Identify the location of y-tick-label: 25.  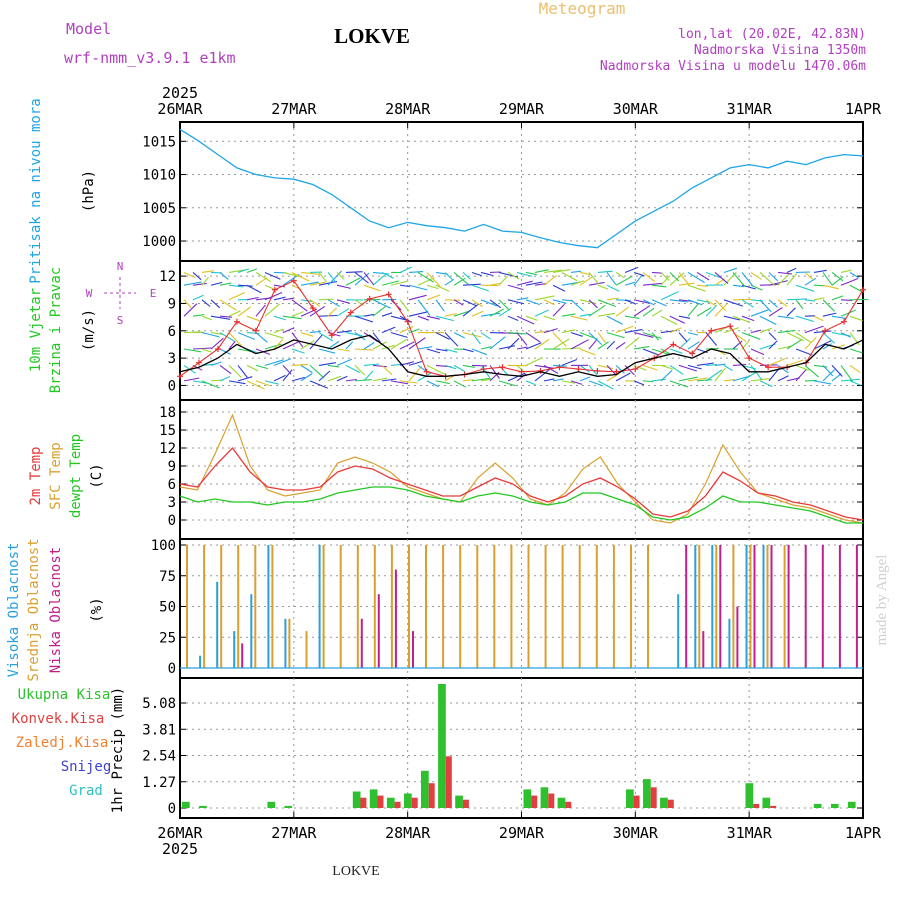
(167, 638).